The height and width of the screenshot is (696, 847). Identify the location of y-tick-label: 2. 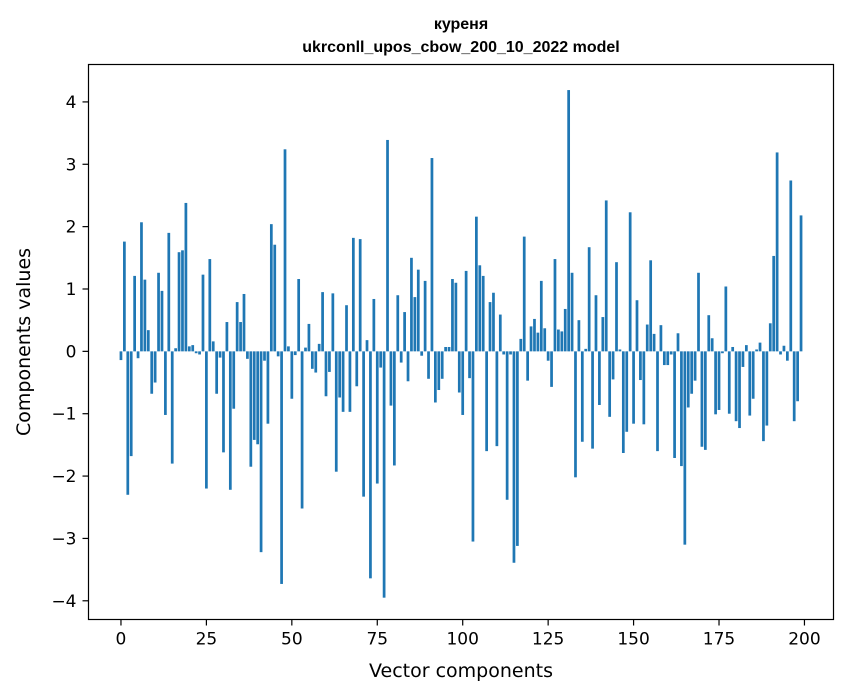
(71, 228).